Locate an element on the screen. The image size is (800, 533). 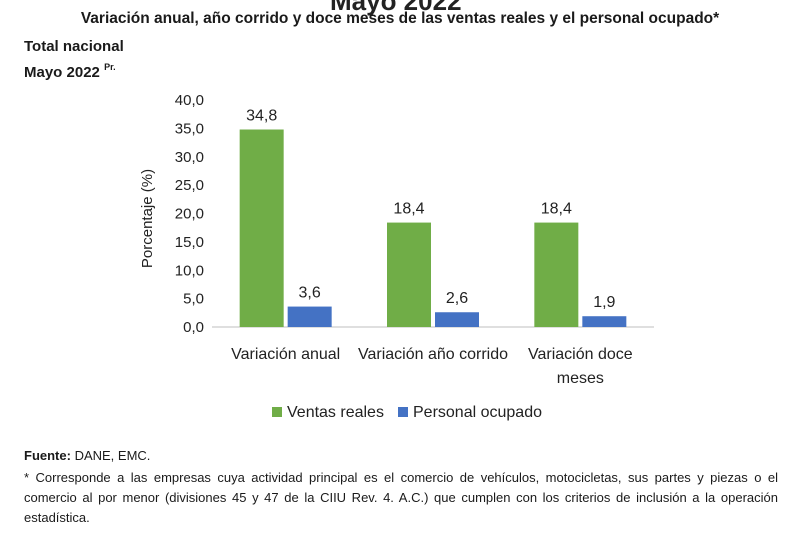
data-label: 1,9 is located at coordinates (604, 302).